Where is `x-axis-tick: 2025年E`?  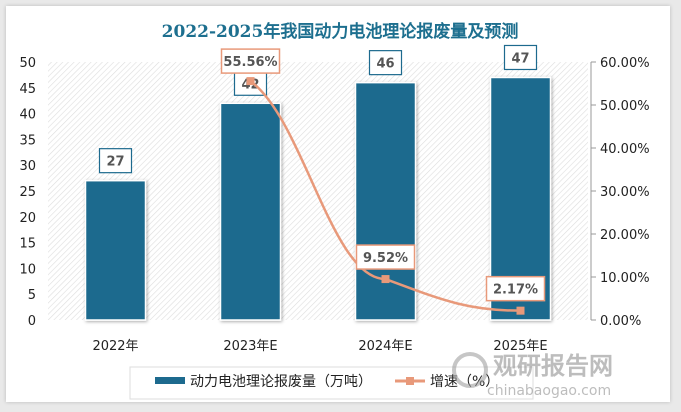
x-axis-tick: 2025年E is located at coordinates (520, 346).